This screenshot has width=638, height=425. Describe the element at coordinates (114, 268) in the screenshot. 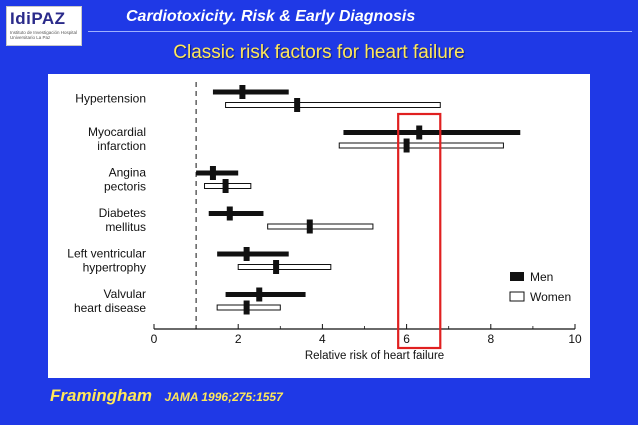

I see `category-label: hypertrophy` at that location.